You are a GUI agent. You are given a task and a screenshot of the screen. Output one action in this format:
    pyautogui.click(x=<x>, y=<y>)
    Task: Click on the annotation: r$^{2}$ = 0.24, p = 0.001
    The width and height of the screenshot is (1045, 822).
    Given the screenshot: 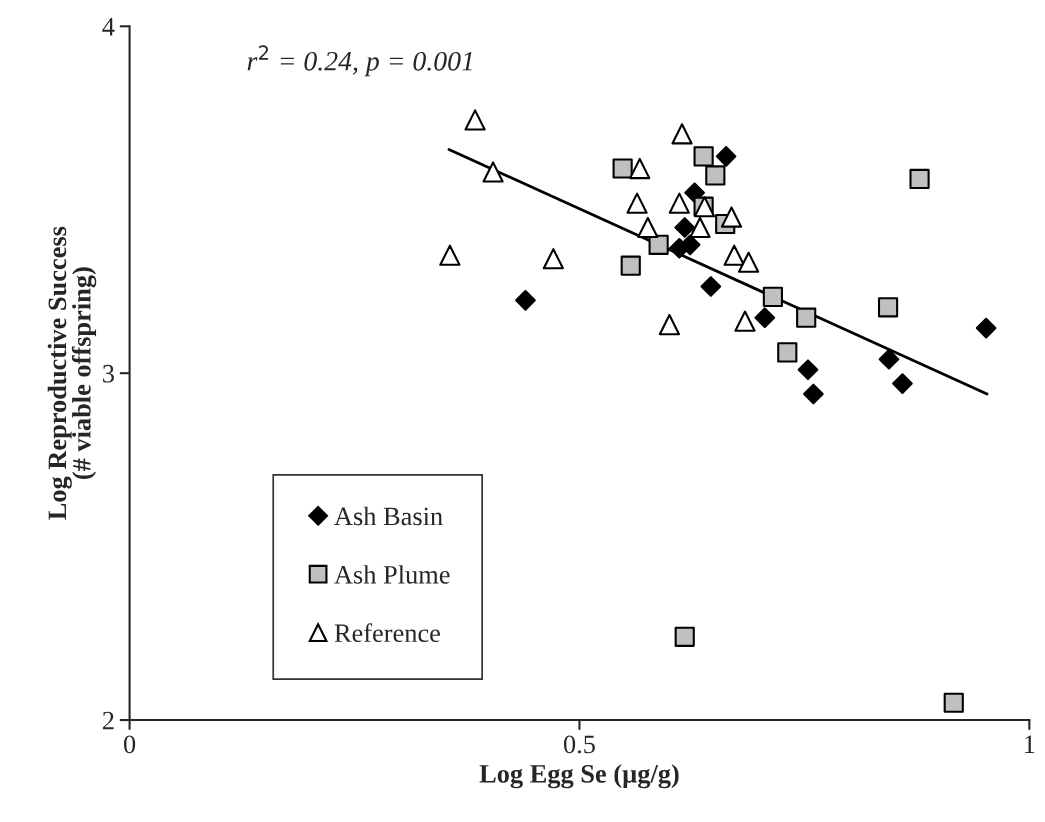 What is the action you would take?
    pyautogui.click(x=359, y=61)
    